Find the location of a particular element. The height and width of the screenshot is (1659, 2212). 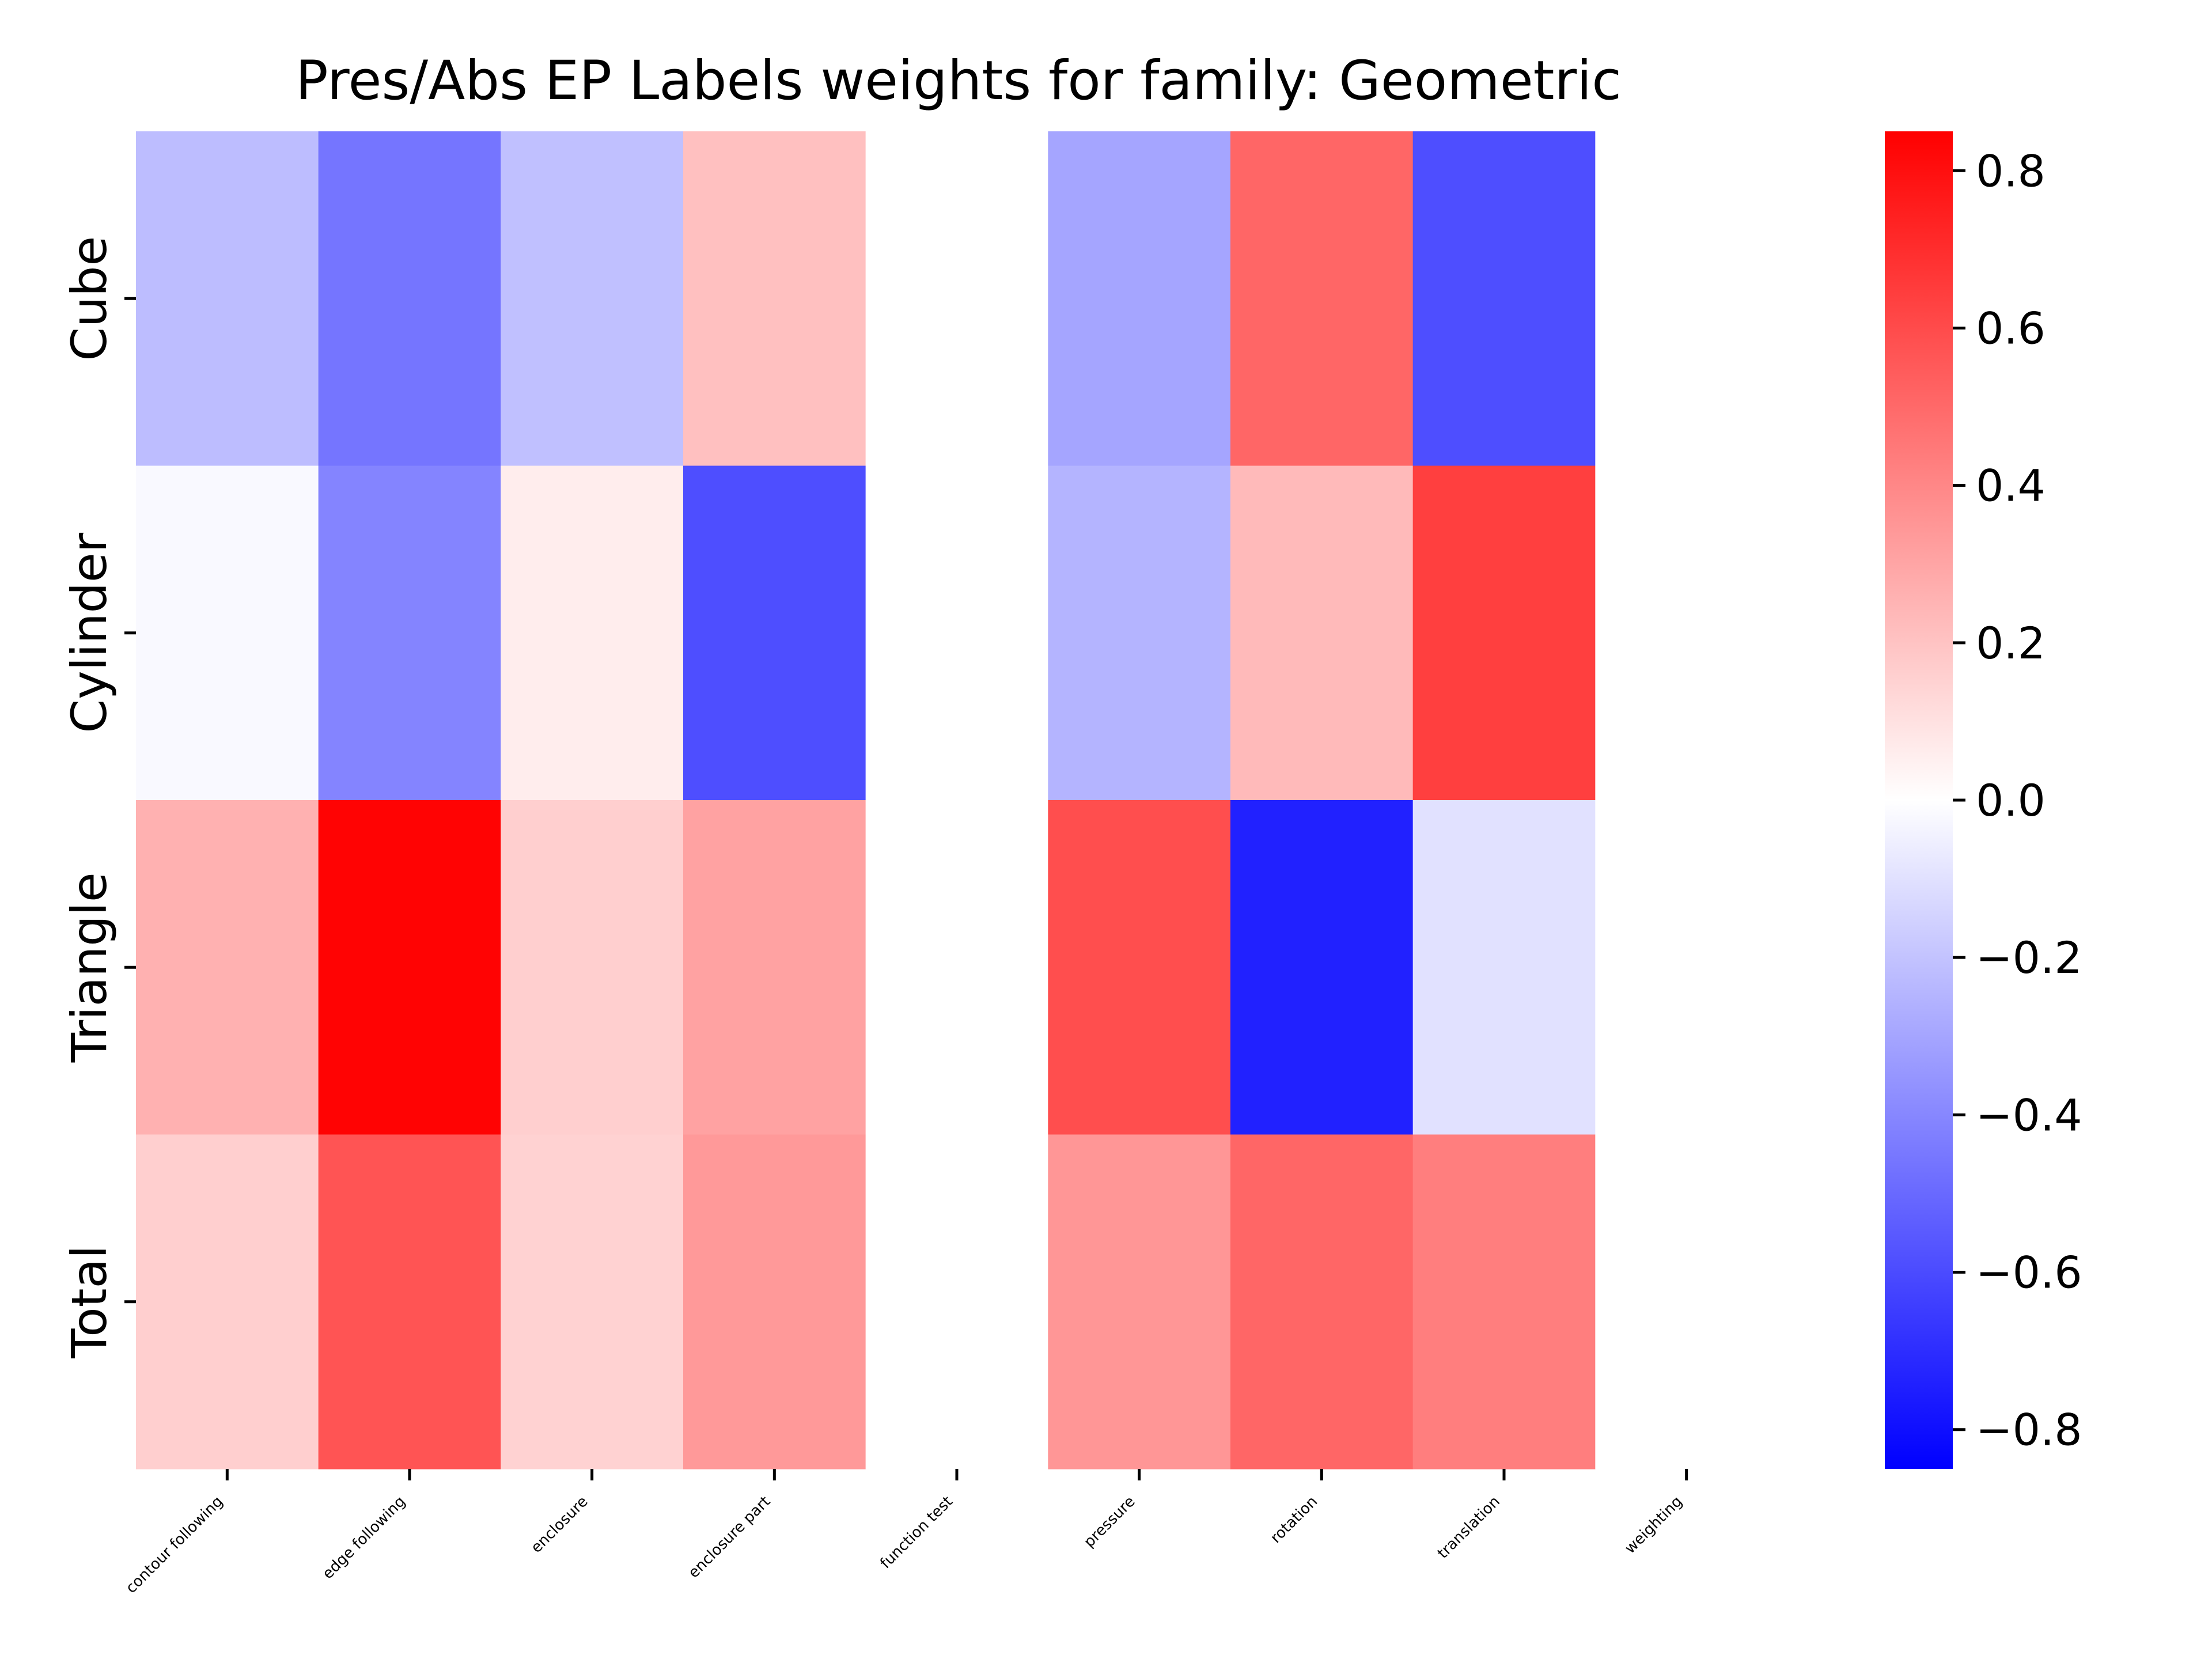

x-tick-label: translation is located at coordinates (1468, 1527).